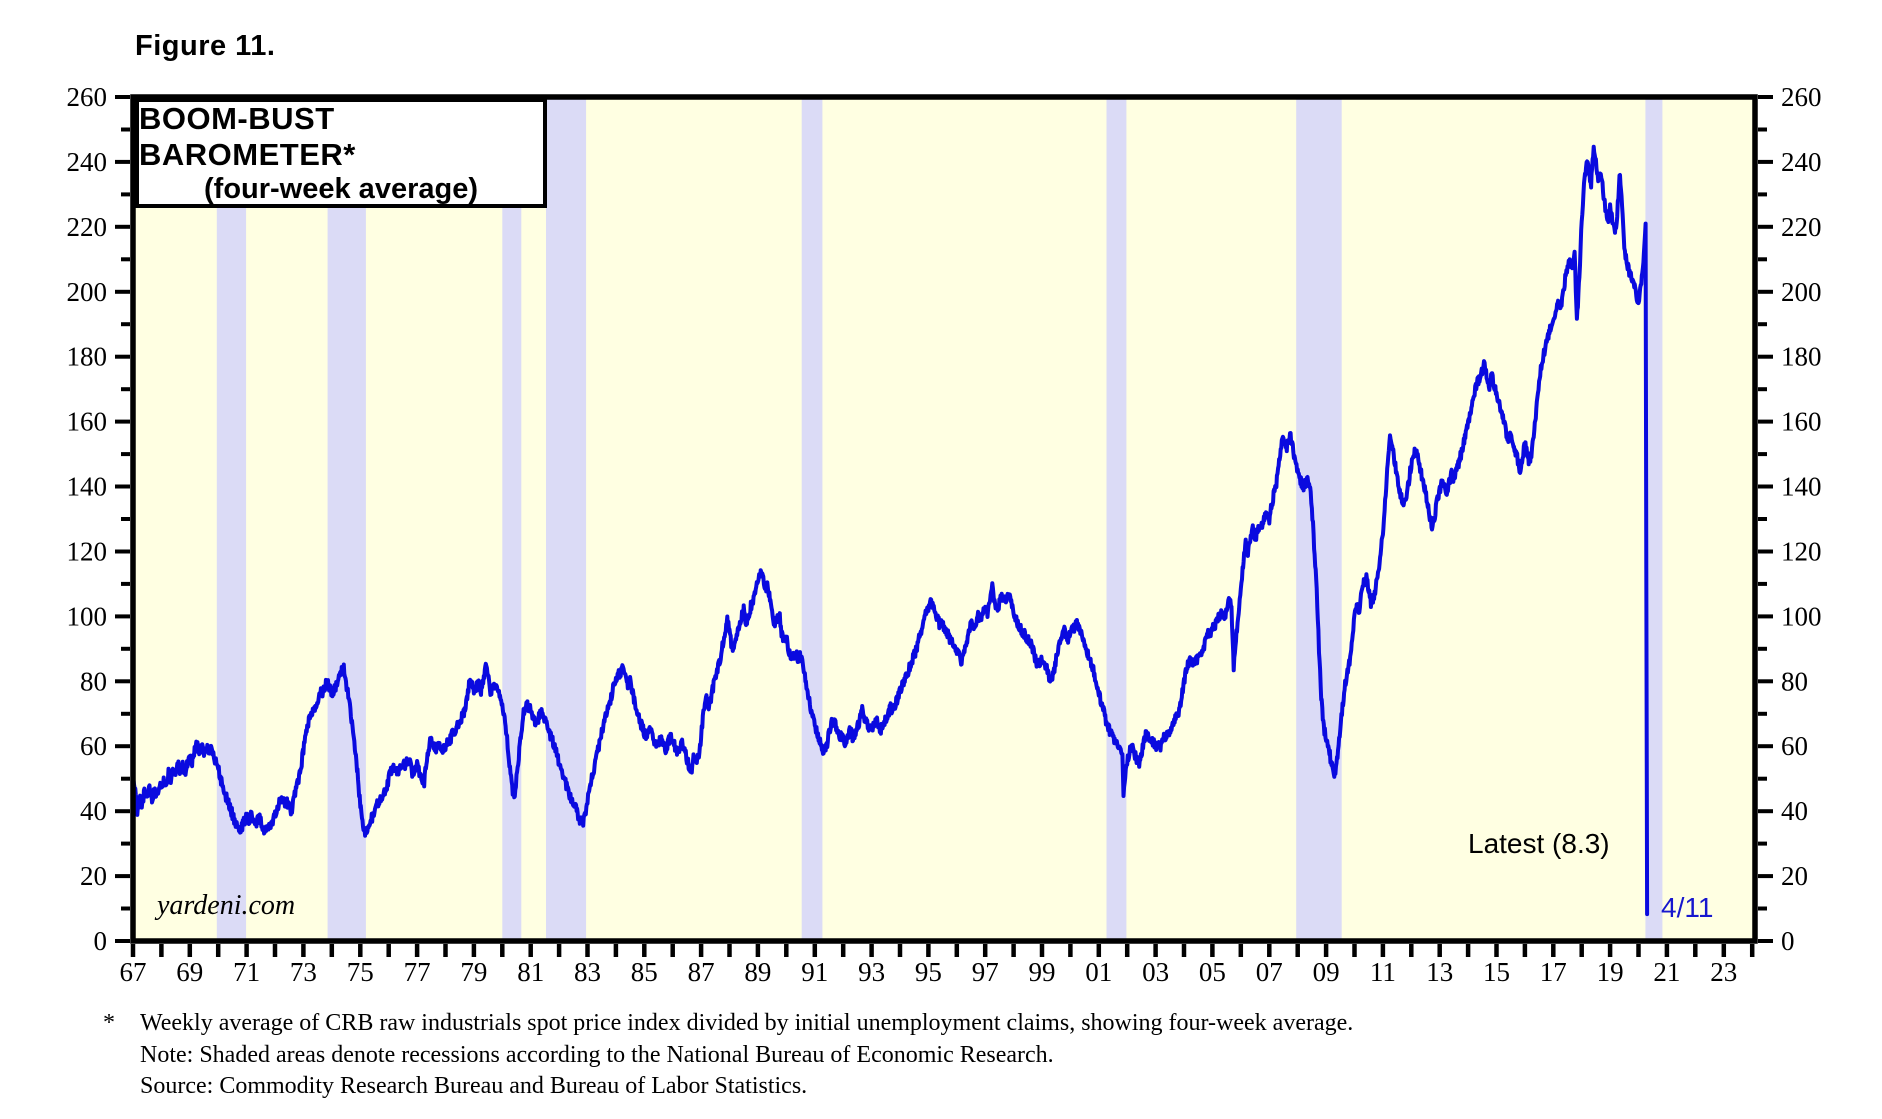  I want to click on x-axis-tick-label: 95, so click(928, 972).